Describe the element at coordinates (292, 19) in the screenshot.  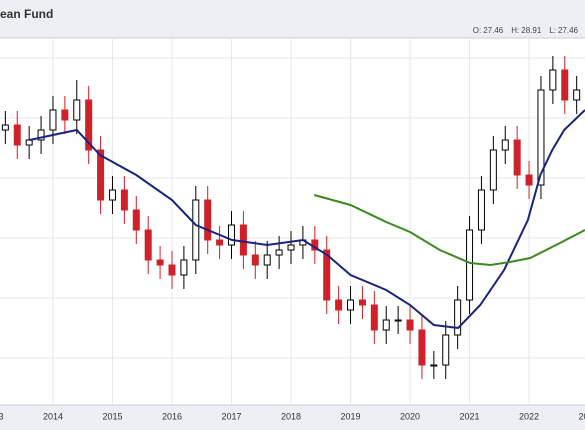
I see `header-band` at that location.